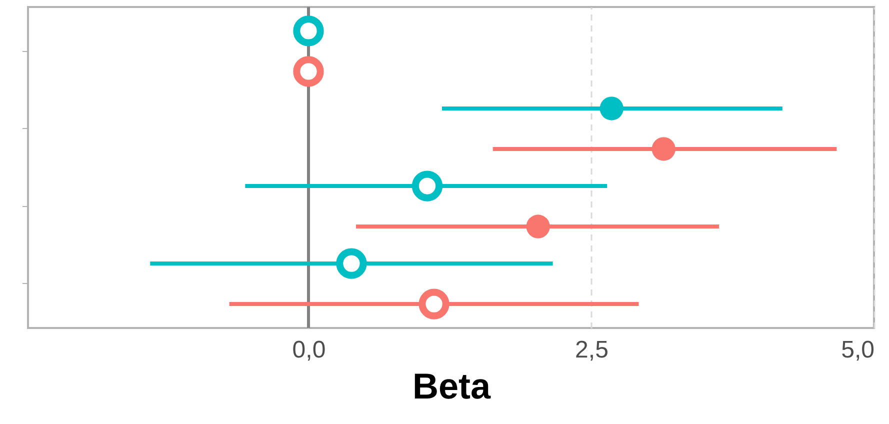 The image size is (889, 424). Describe the element at coordinates (452, 386) in the screenshot. I see `x-axis-title: Beta` at that location.